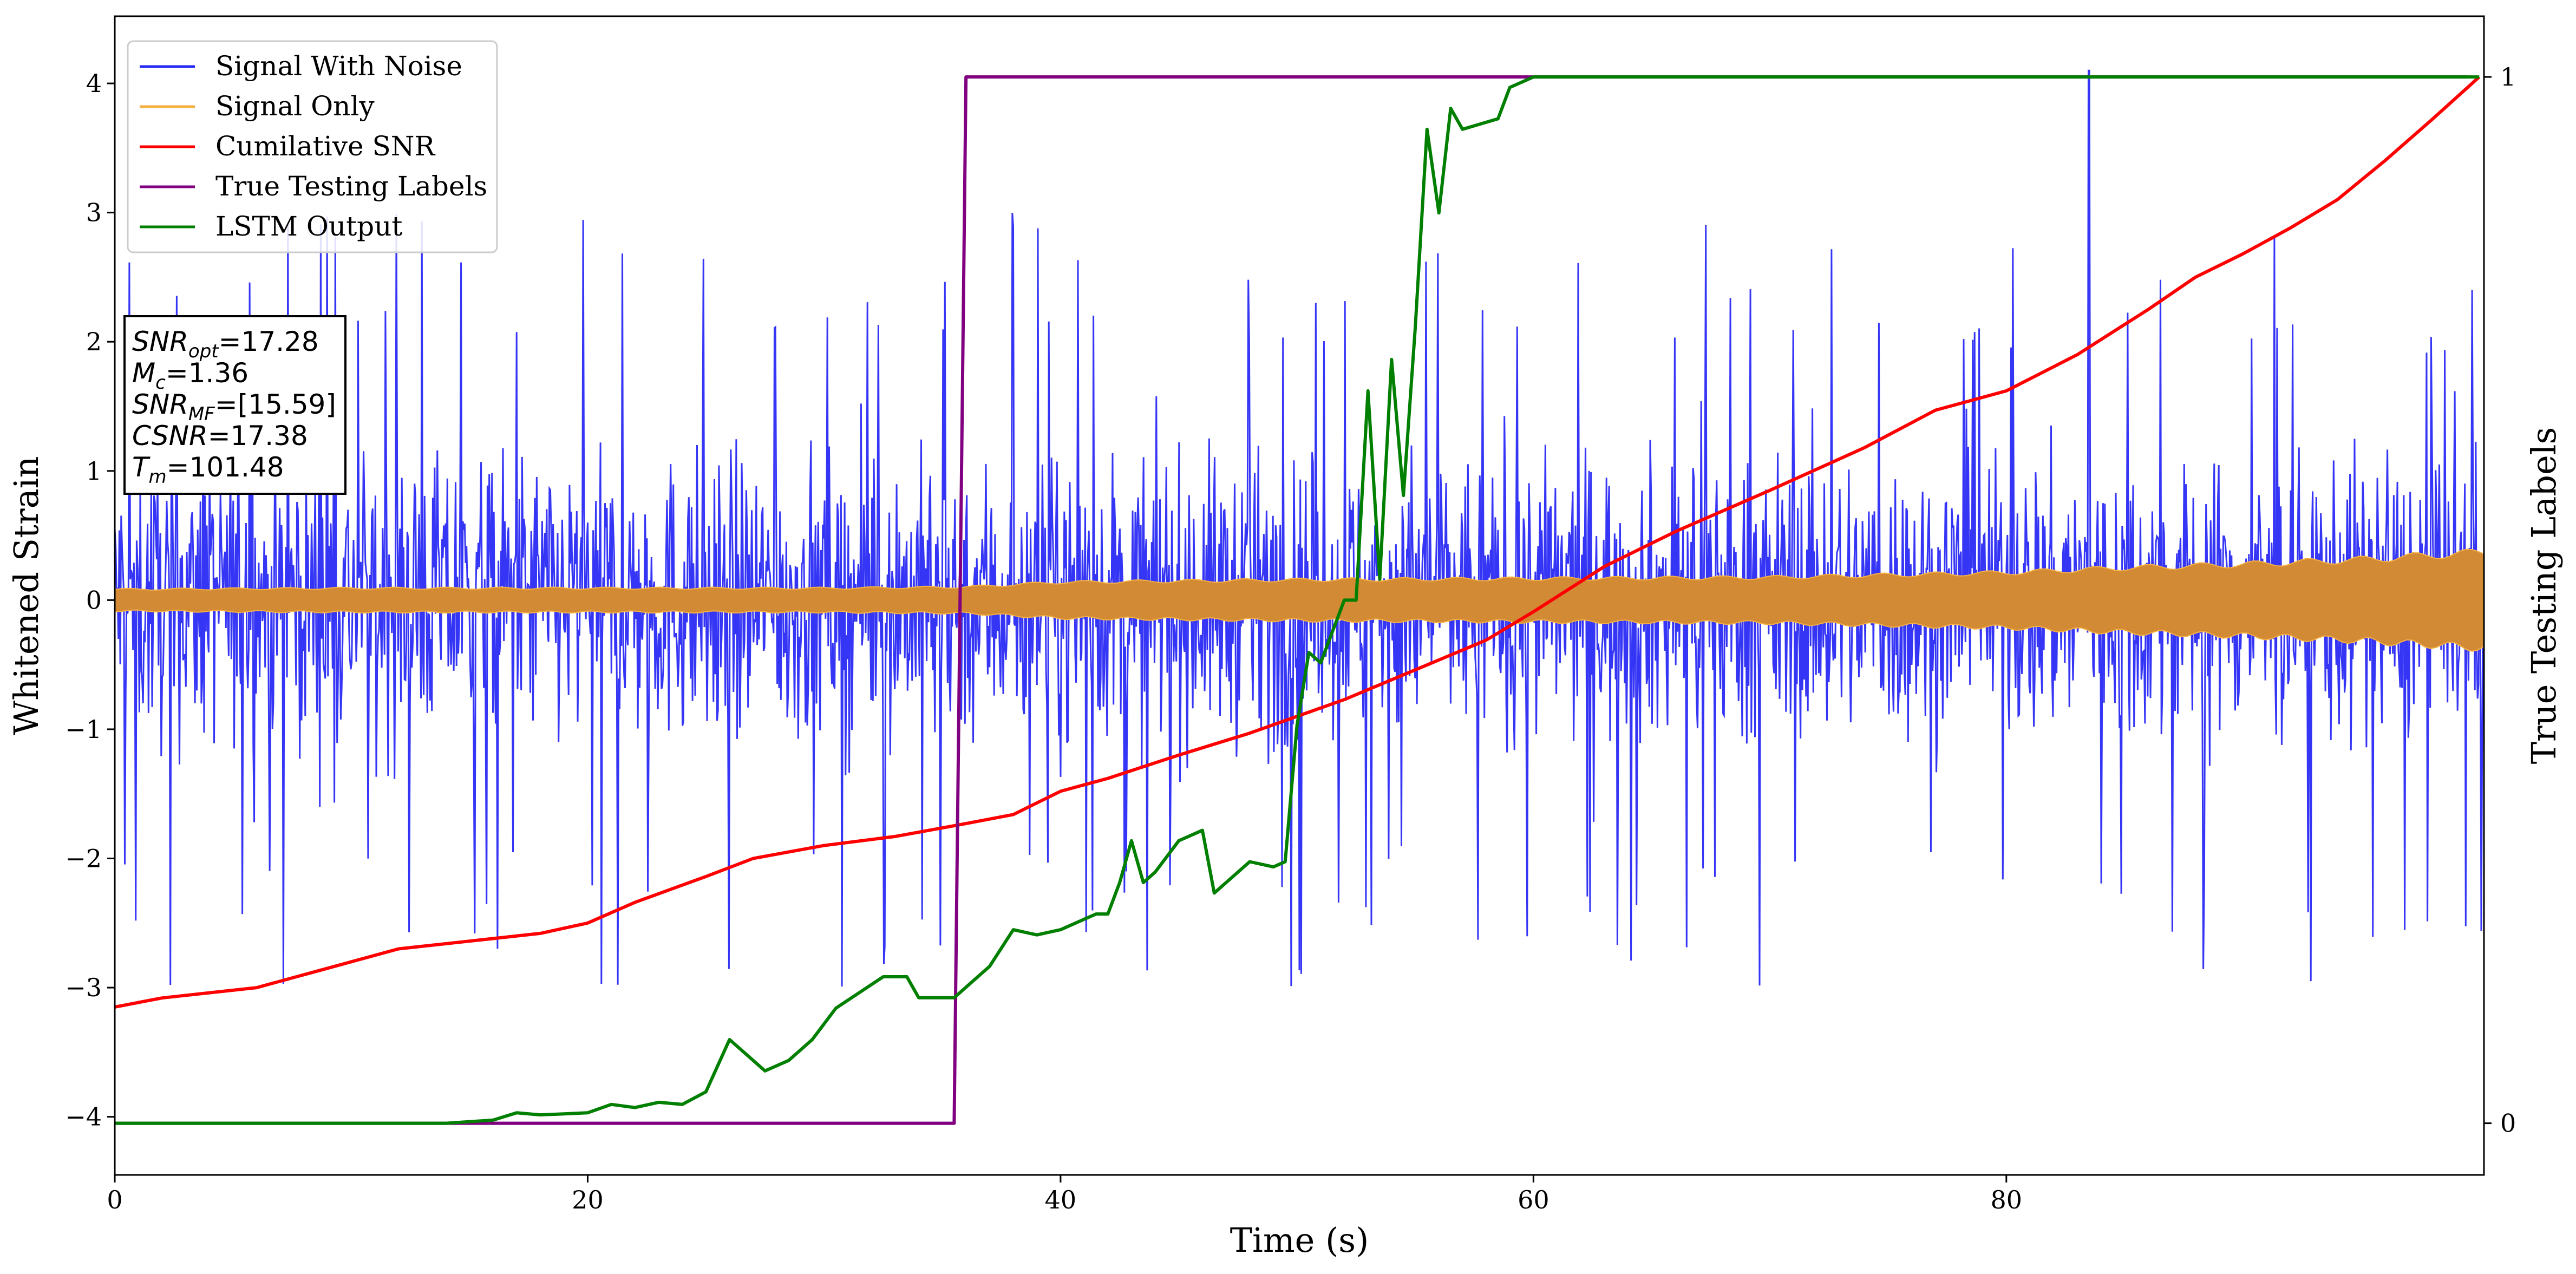 The height and width of the screenshot is (1274, 2576). I want to click on signal-only-band, so click(1300, 600).